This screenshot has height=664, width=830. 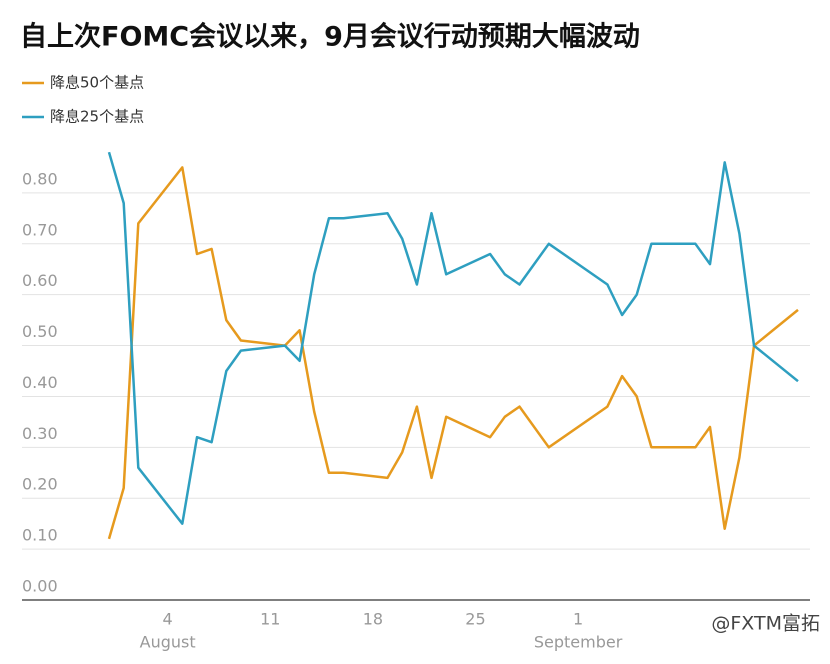 I want to click on legend-label: 降息50个基点, so click(x=97, y=83).